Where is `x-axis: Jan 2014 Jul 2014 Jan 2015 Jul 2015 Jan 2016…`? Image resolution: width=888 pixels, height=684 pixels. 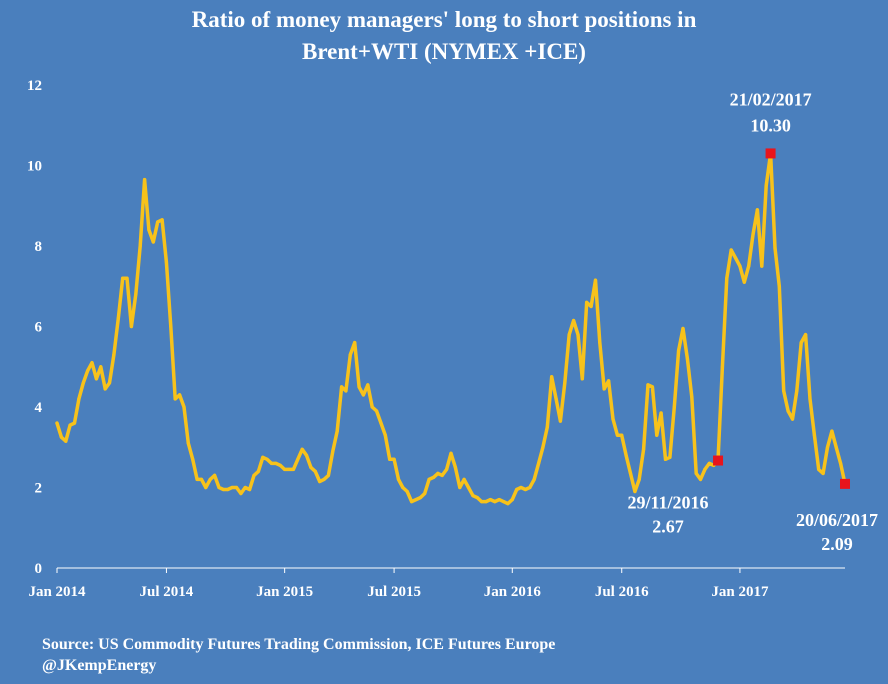
x-axis: Jan 2014 Jul 2014 Jan 2015 Jul 2015 Jan 2016… is located at coordinates (398, 584).